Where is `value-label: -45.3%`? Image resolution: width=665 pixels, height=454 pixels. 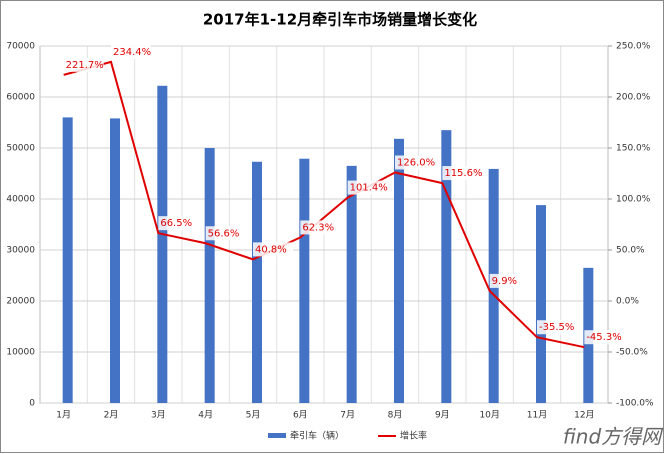 value-label: -45.3% is located at coordinates (603, 337).